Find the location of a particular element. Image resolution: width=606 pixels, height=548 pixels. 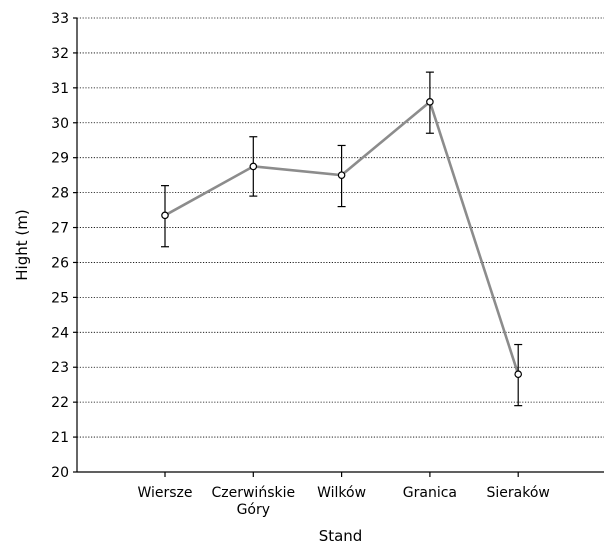

x-tick-label-line: Wilków is located at coordinates (341, 493).